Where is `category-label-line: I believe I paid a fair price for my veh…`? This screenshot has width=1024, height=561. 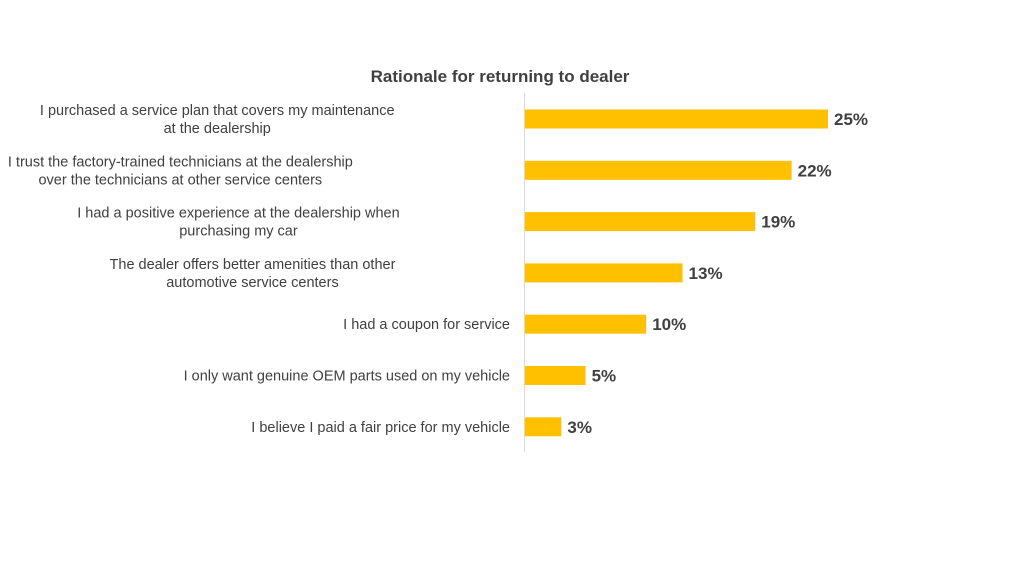 category-label-line: I believe I paid a fair price for my veh… is located at coordinates (380, 428).